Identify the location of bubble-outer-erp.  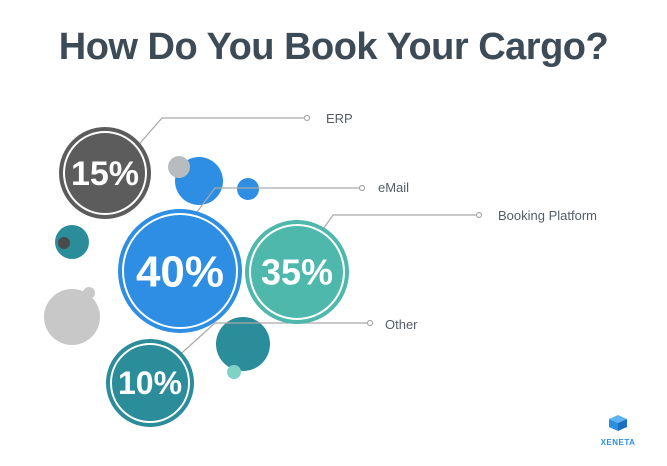
(105, 173).